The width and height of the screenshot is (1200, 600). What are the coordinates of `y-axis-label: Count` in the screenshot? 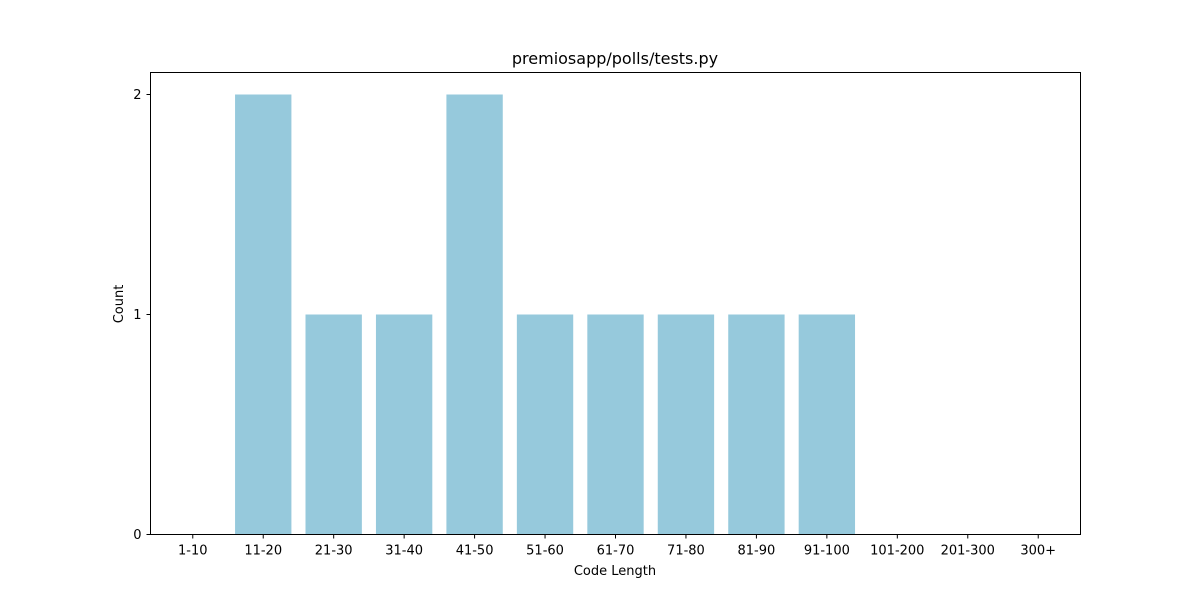 It's located at (119, 304).